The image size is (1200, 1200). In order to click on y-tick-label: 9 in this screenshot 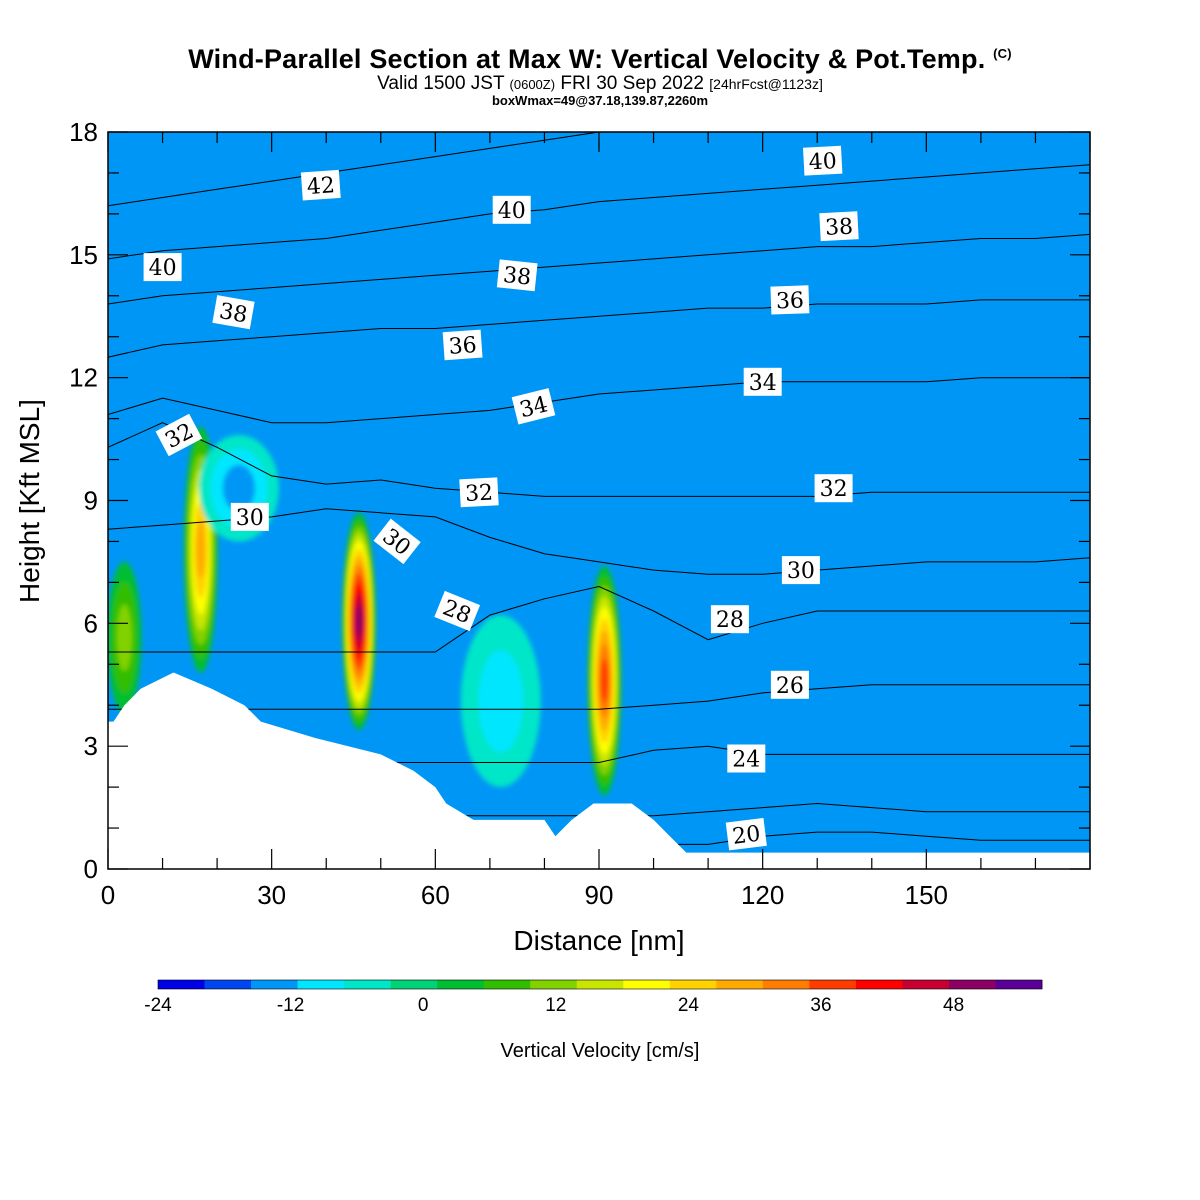, I will do `click(91, 501)`.